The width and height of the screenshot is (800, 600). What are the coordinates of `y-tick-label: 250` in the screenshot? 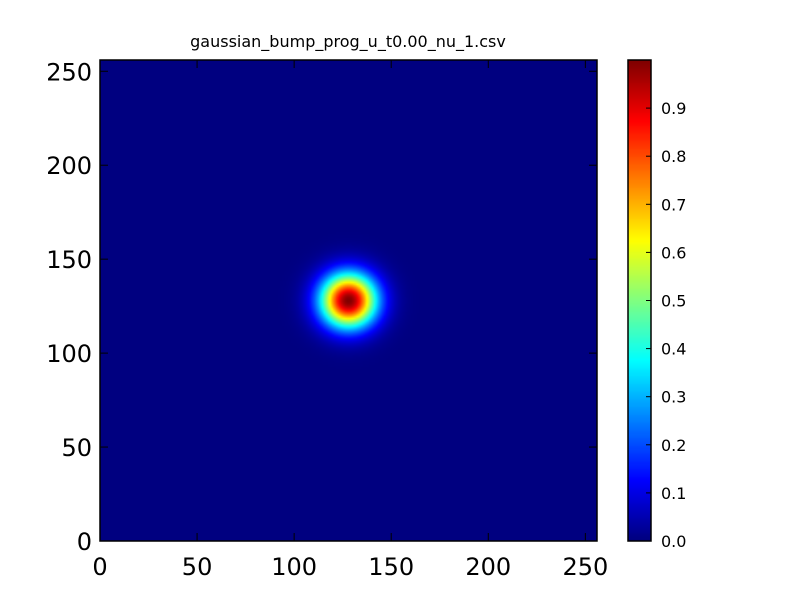 It's located at (69, 72).